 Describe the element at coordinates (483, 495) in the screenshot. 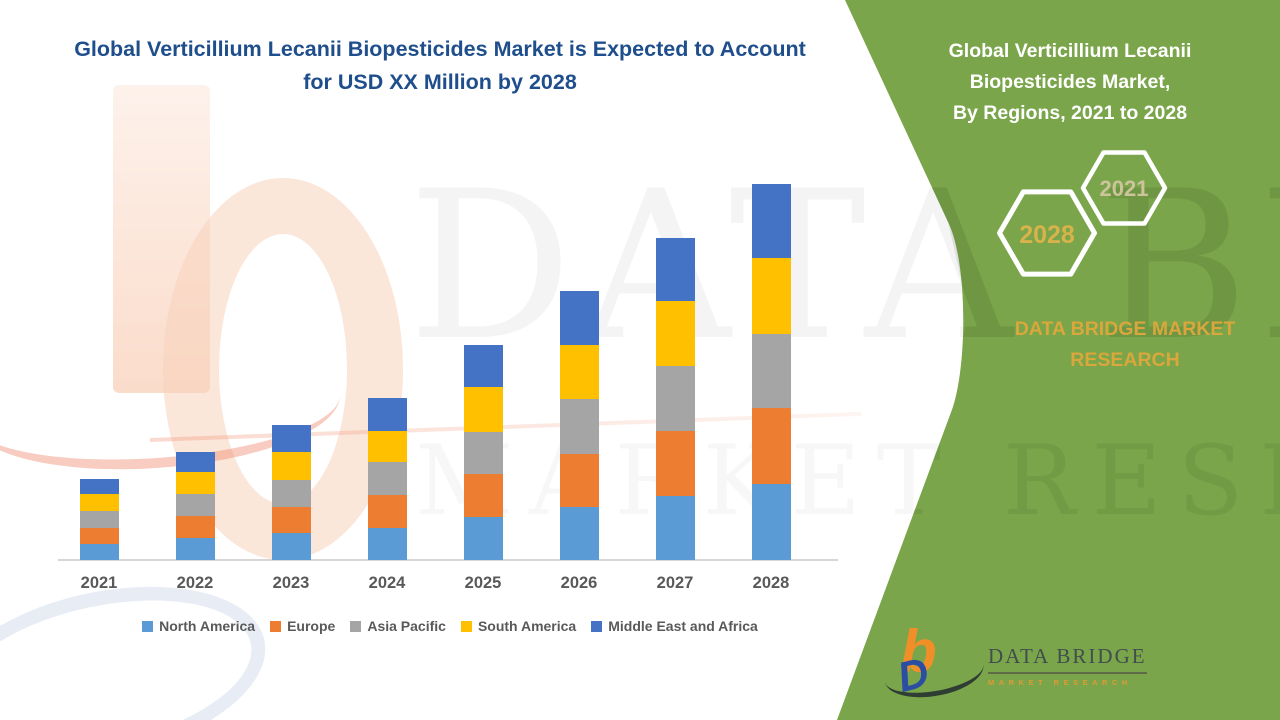

I see `bar-segment-2025-europe` at that location.